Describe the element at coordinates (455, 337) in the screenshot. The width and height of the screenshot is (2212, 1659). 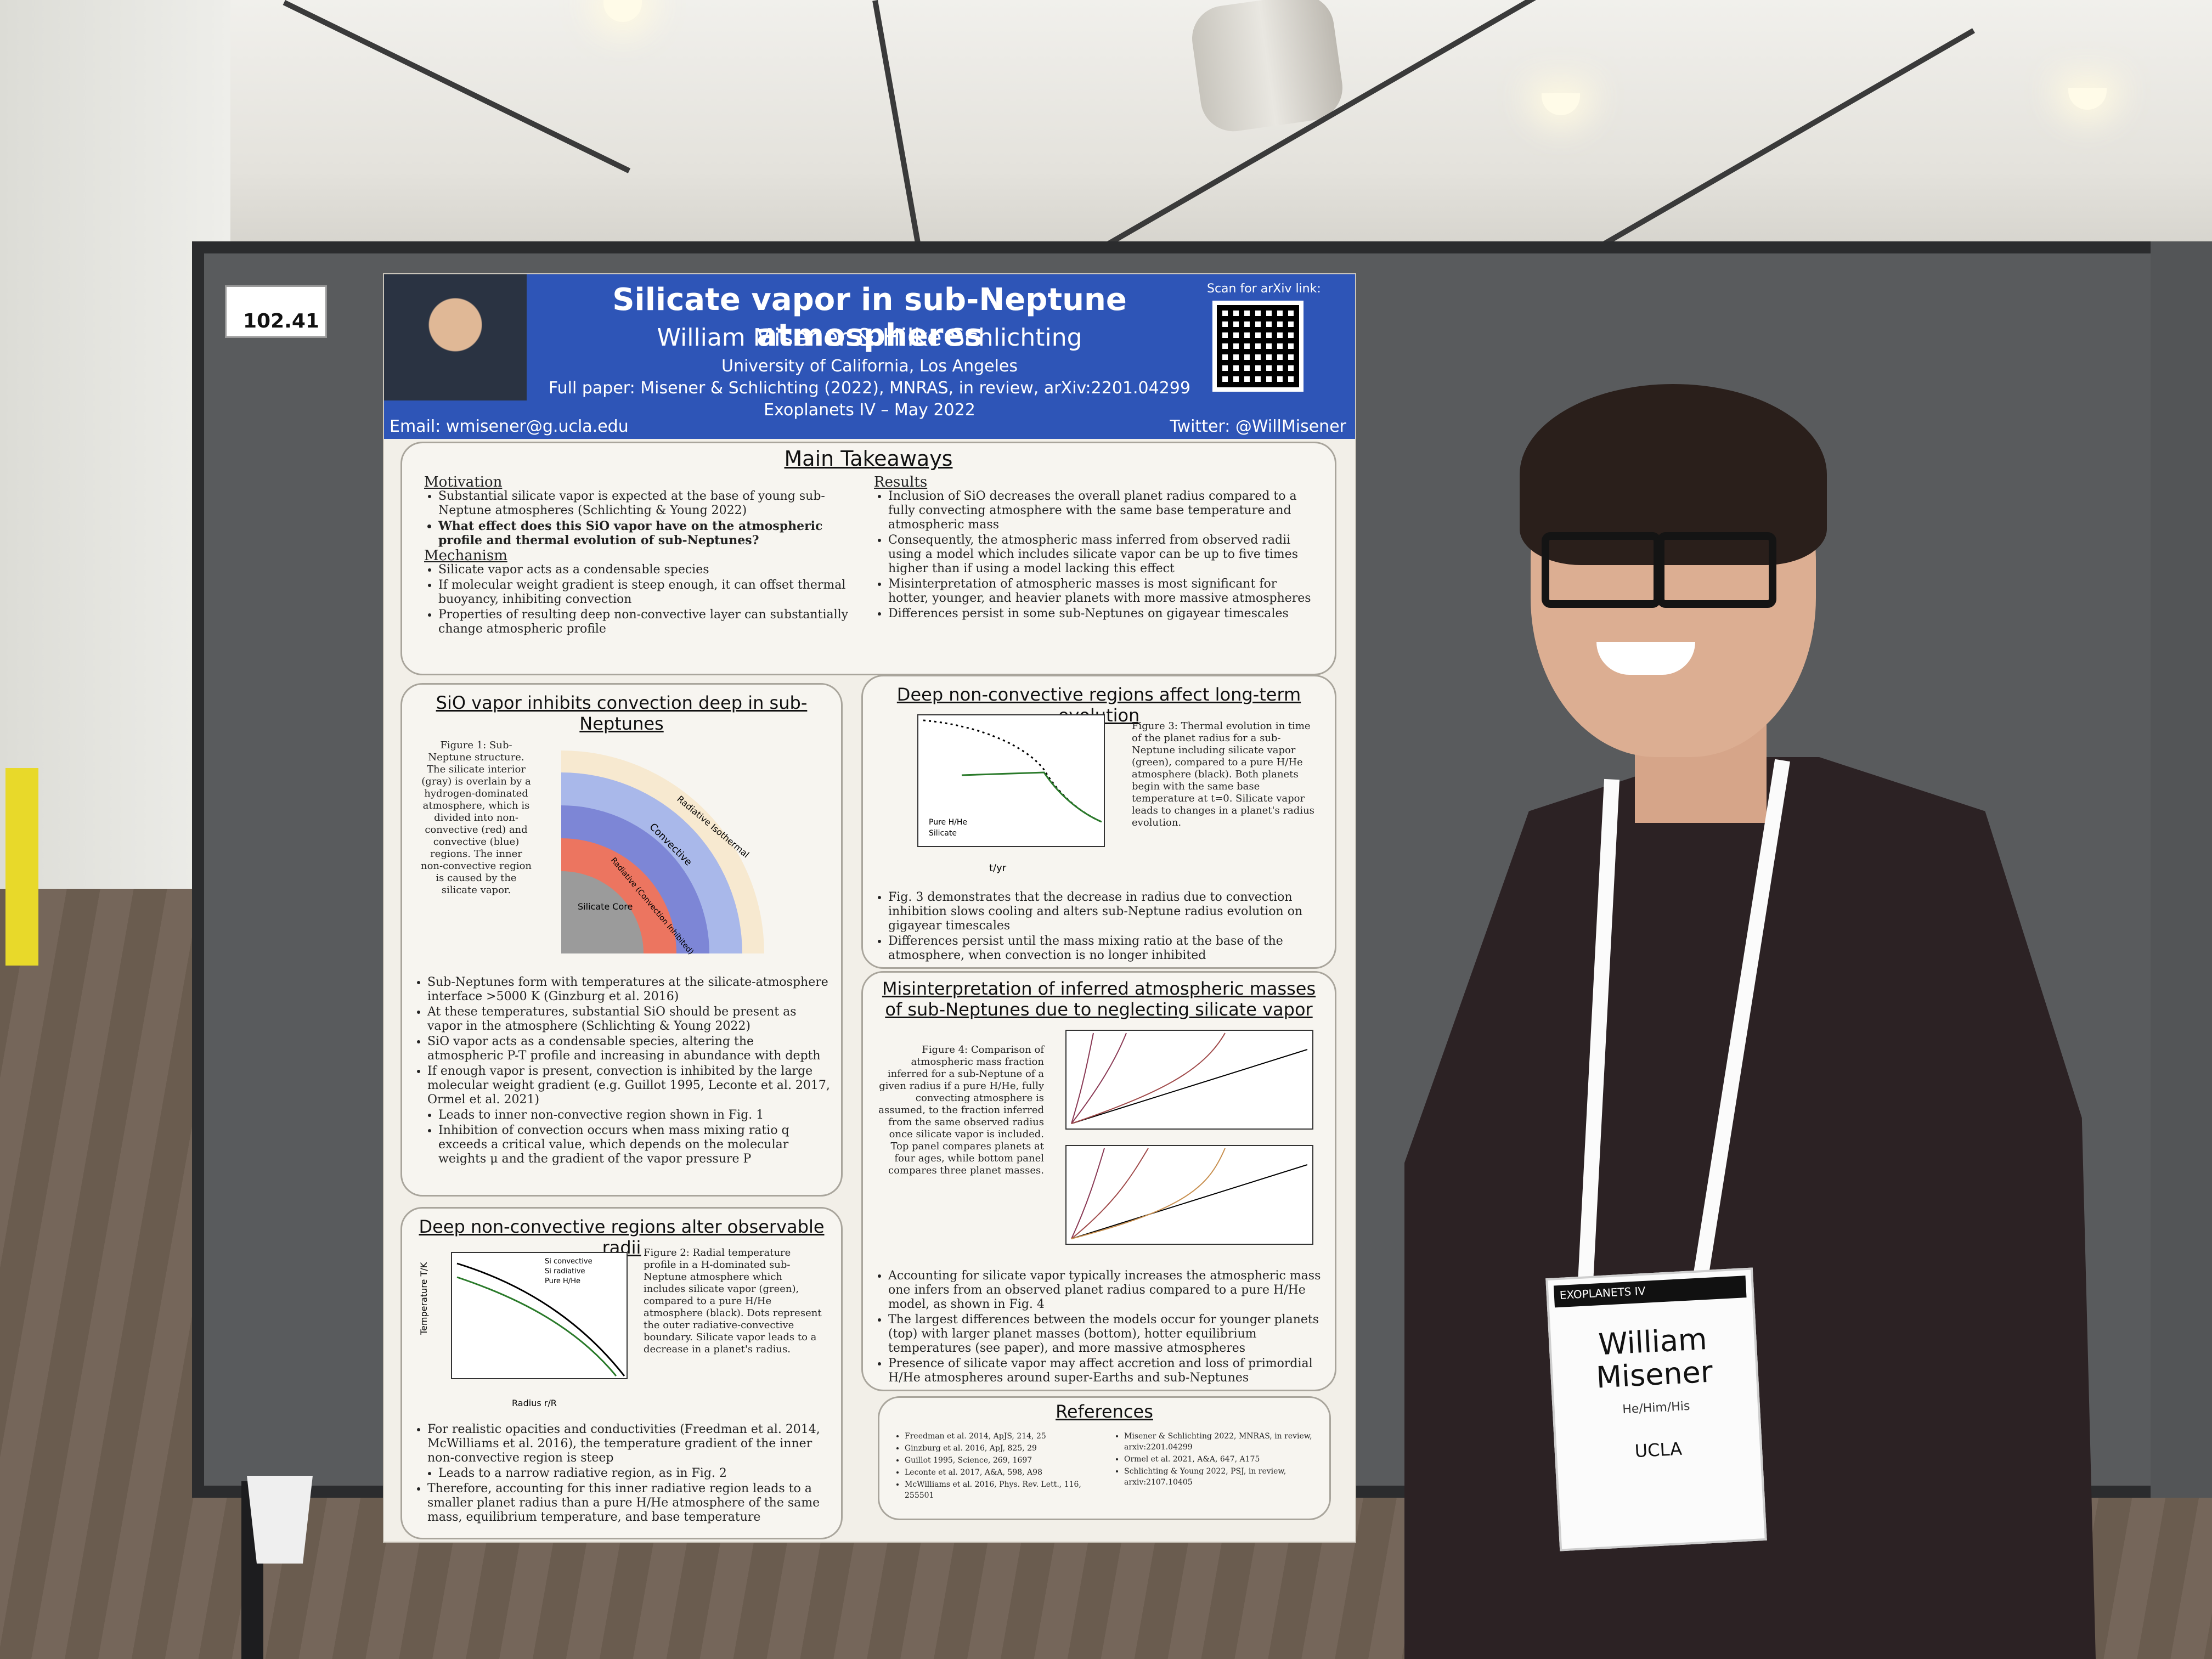
I see `author-photo` at that location.